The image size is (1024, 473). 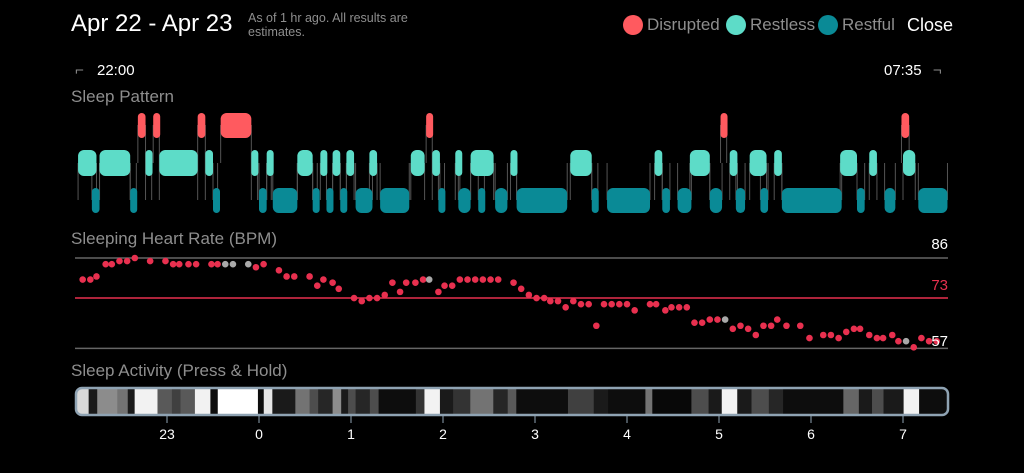 I want to click on legend-disrupted: Disrupted, so click(x=671, y=25).